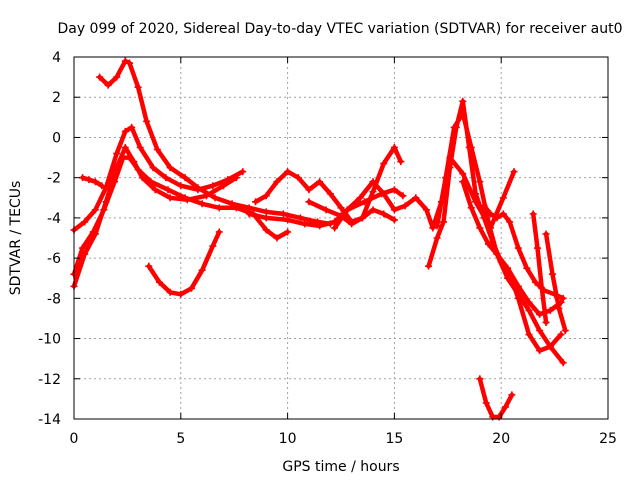 The height and width of the screenshot is (480, 640). I want to click on y-axis-label: SDTVAR / TECUs, so click(16, 238).